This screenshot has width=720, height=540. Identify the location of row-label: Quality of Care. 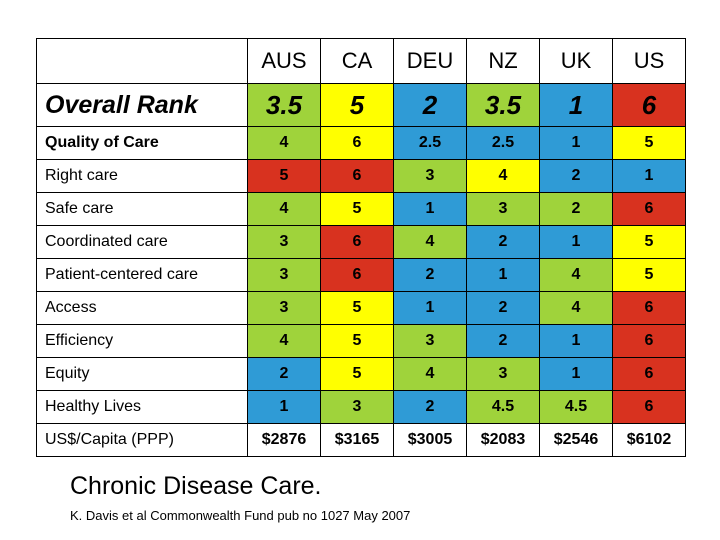
(142, 143).